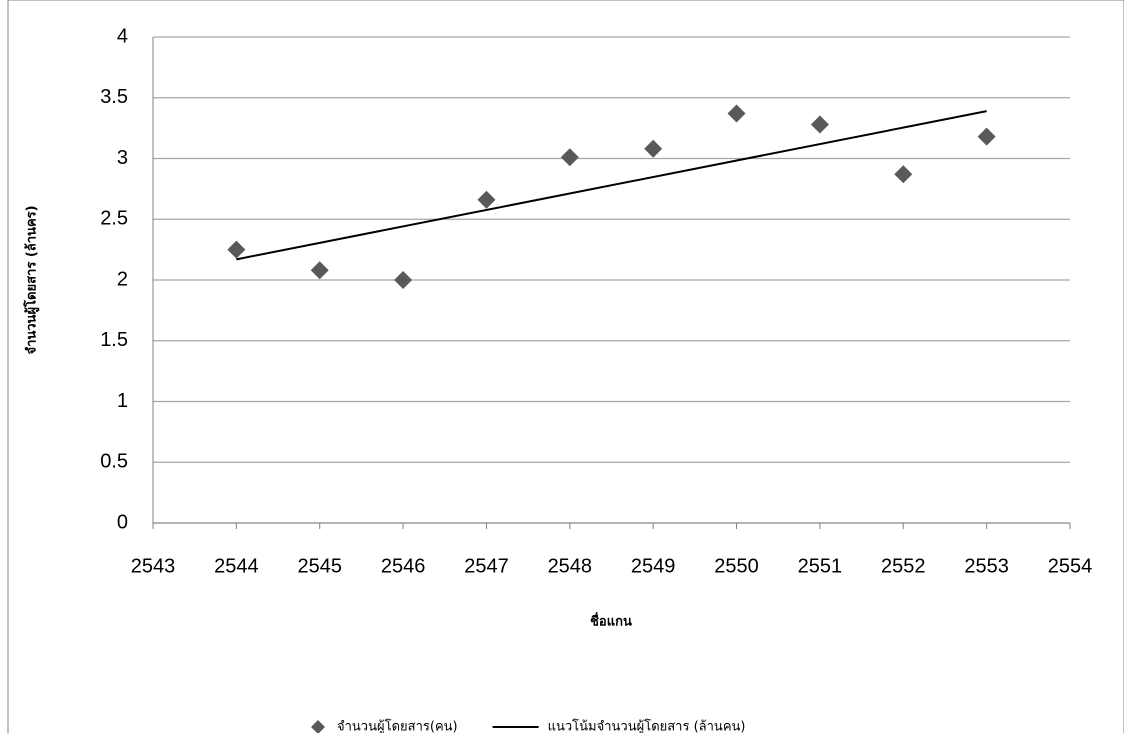 This screenshot has width=1124, height=733. What do you see at coordinates (122, 36) in the screenshot?
I see `y-tick-label: 4` at bounding box center [122, 36].